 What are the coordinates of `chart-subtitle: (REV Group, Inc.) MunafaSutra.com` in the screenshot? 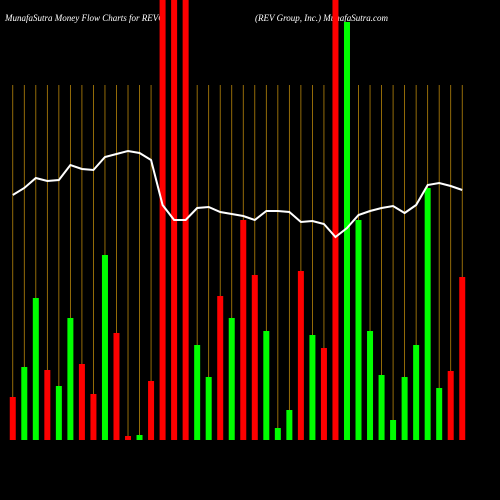 It's located at (321, 18).